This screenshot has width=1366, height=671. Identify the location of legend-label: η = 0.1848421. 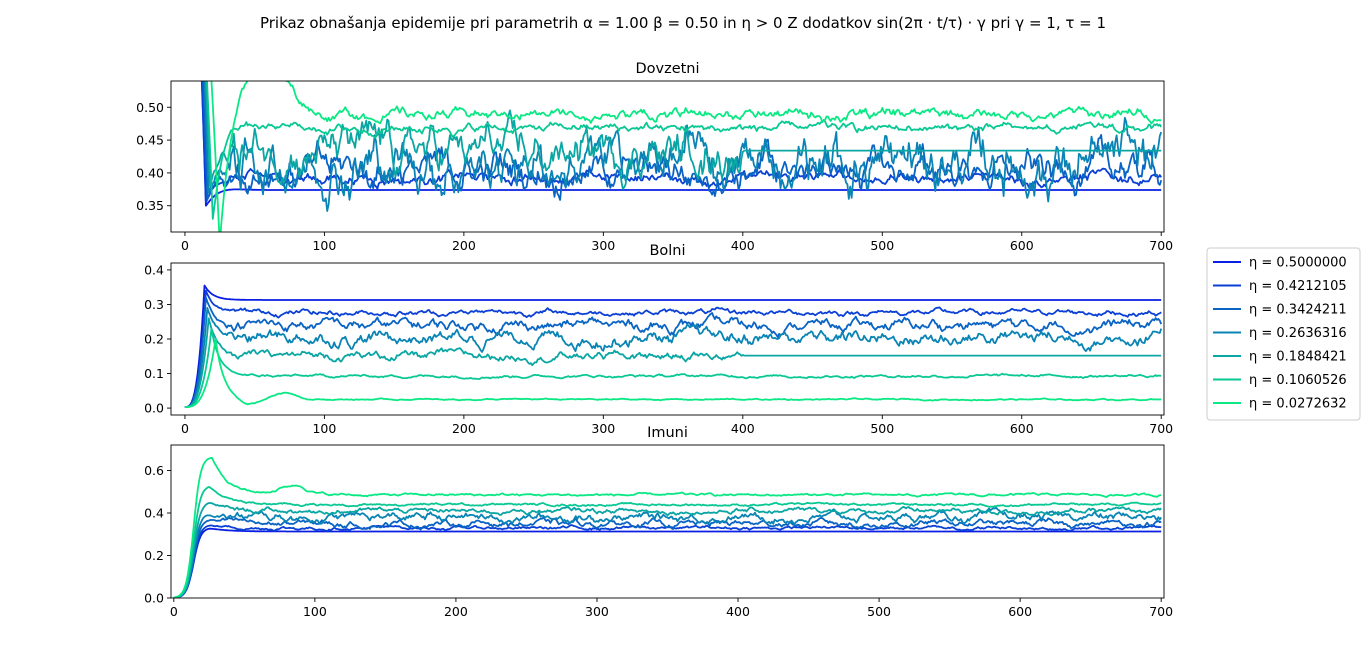
(1298, 357).